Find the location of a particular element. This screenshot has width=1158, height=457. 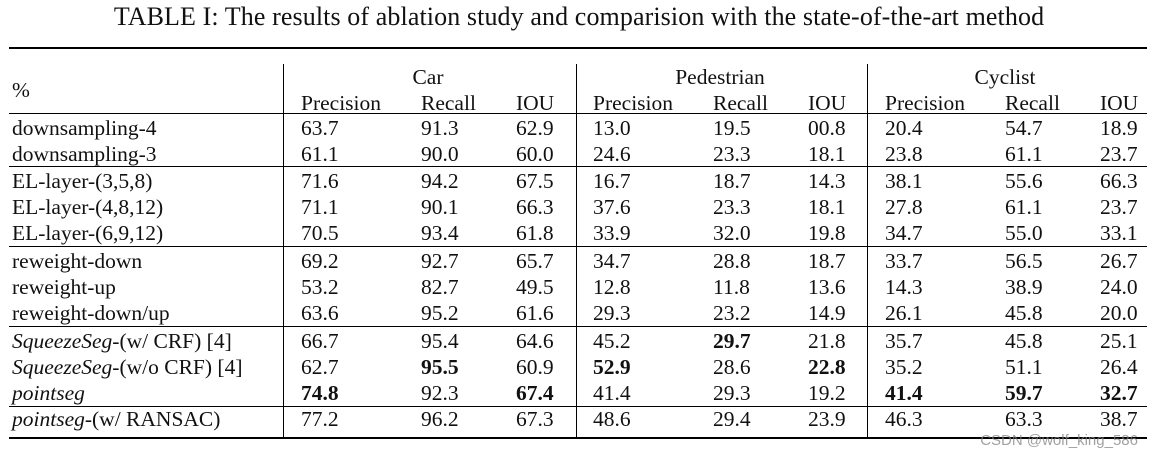

table-cell: 55.0 is located at coordinates (1024, 233).